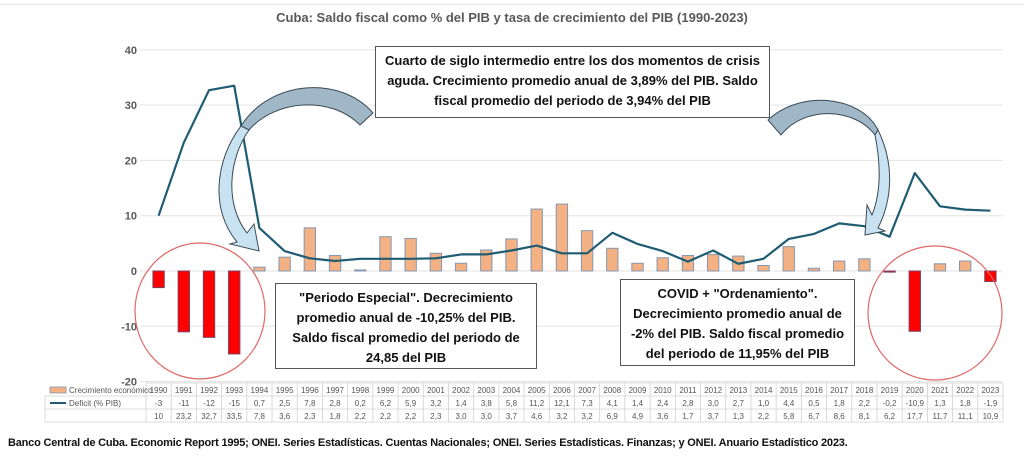  Describe the element at coordinates (129, 327) in the screenshot. I see `y-tick-label: -10` at that location.